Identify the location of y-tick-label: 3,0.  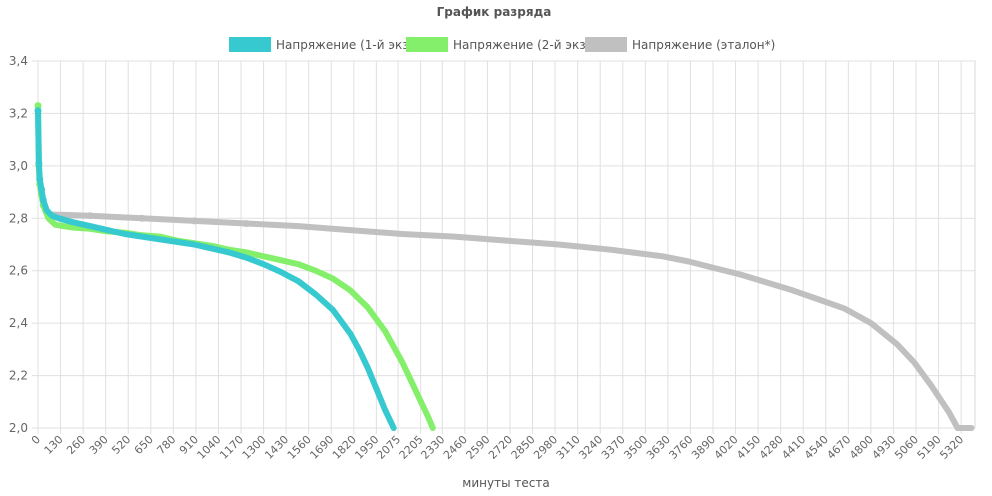
(18, 166).